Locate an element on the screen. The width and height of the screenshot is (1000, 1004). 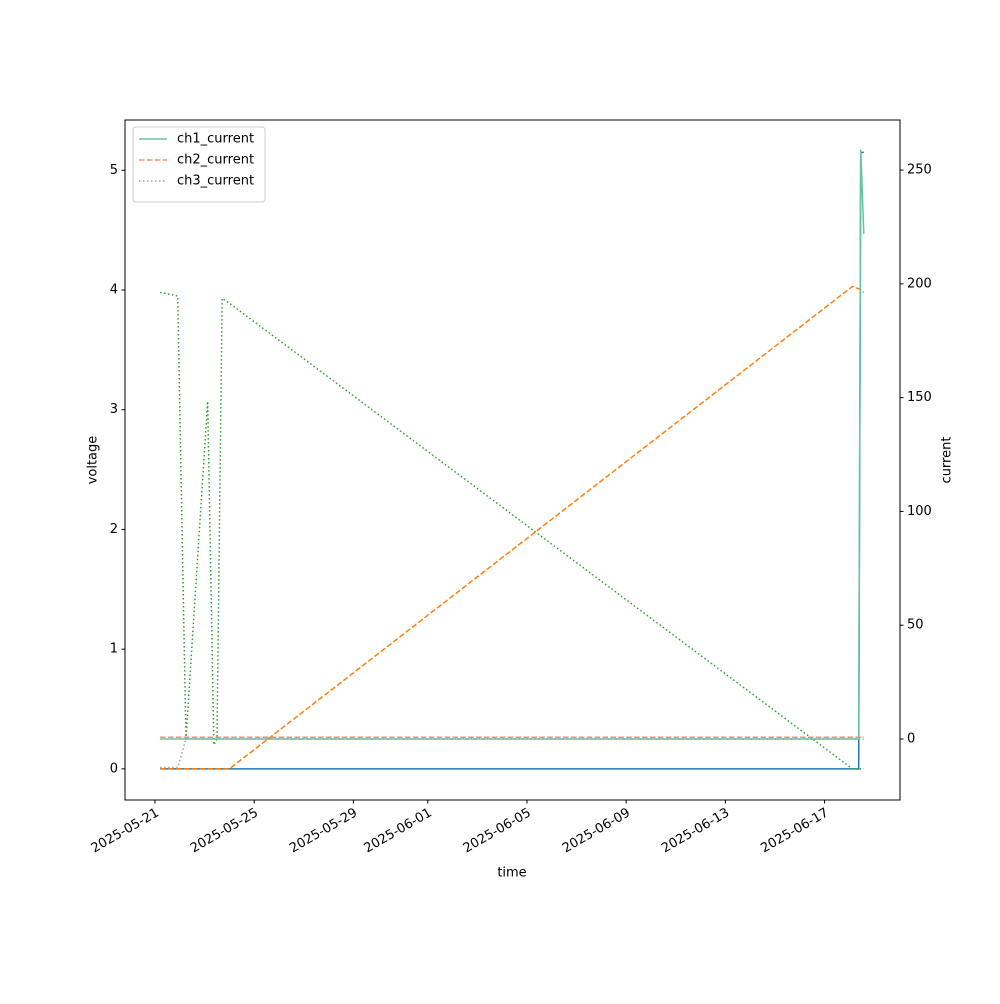
x-tick-label: 2025-05-25 is located at coordinates (224, 831).